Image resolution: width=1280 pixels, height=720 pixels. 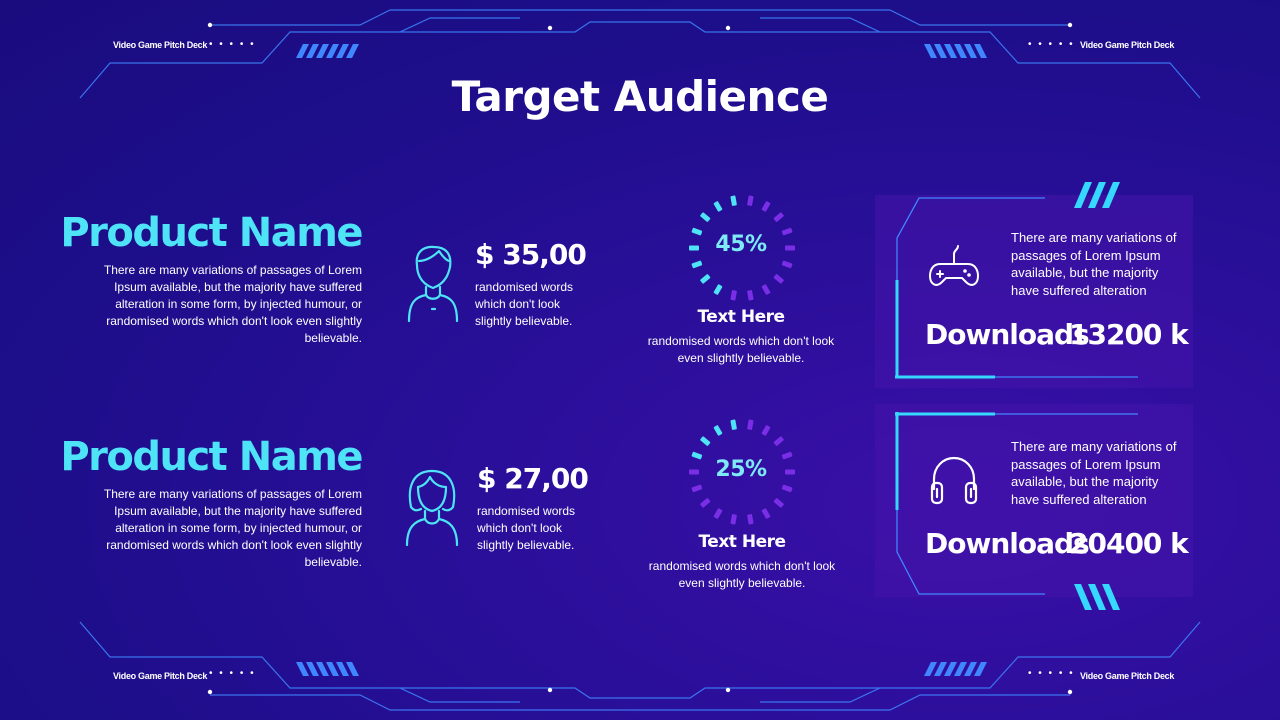 I want to click on percent-label-2: 25%, so click(x=741, y=469).